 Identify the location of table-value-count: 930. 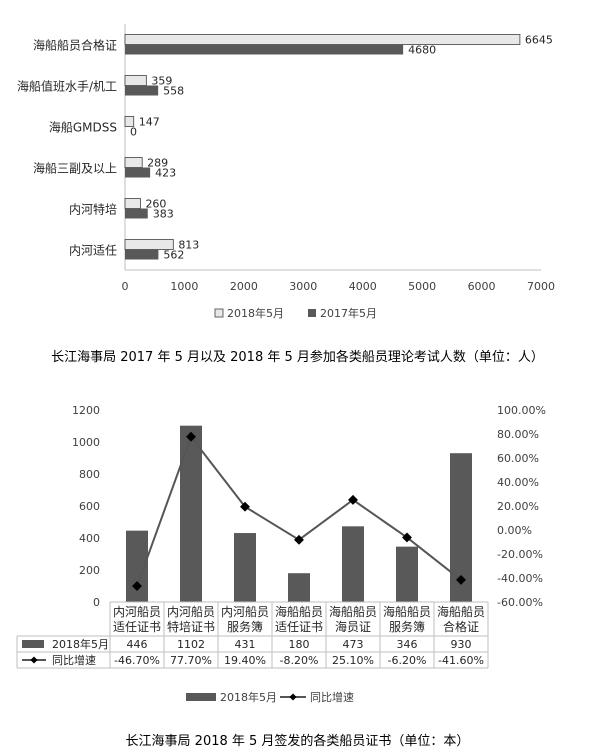
(461, 644).